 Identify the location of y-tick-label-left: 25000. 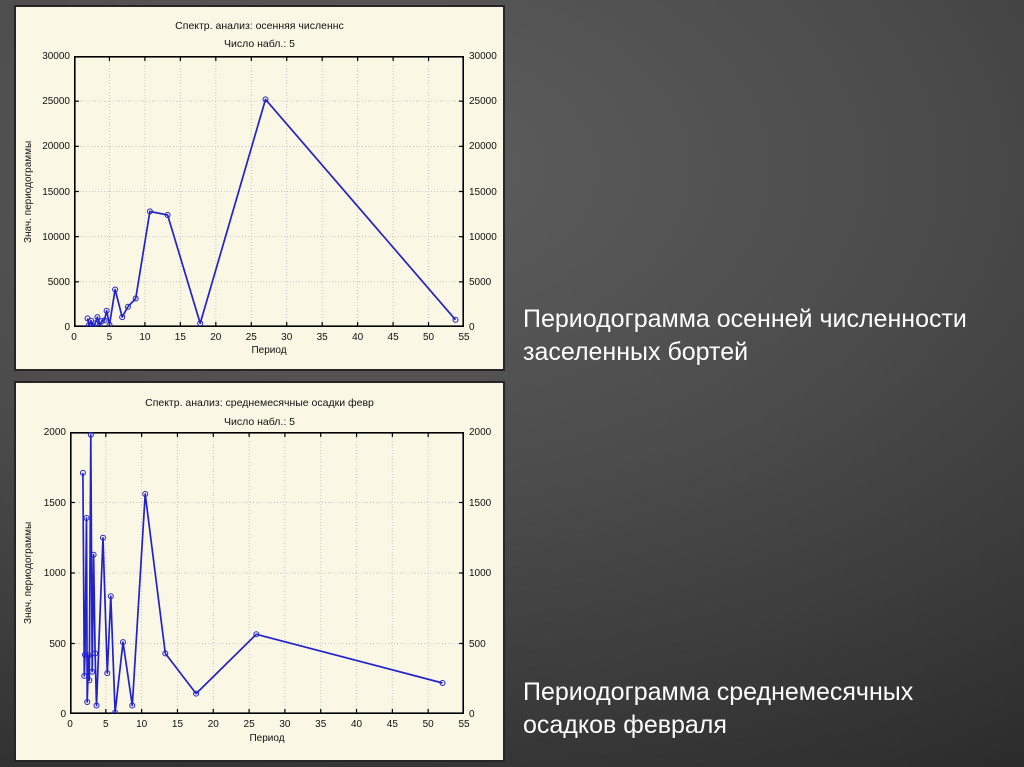
(56, 102).